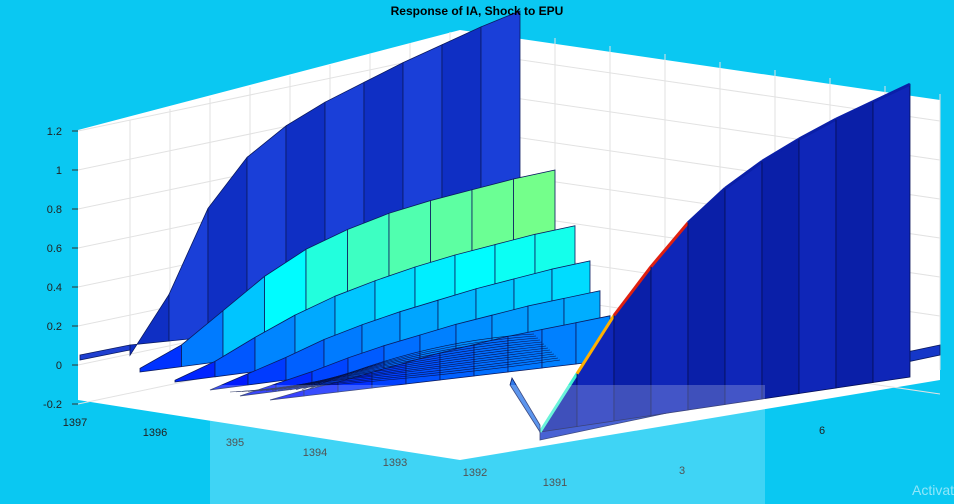  I want to click on activation-watermark: Activat, so click(932, 490).